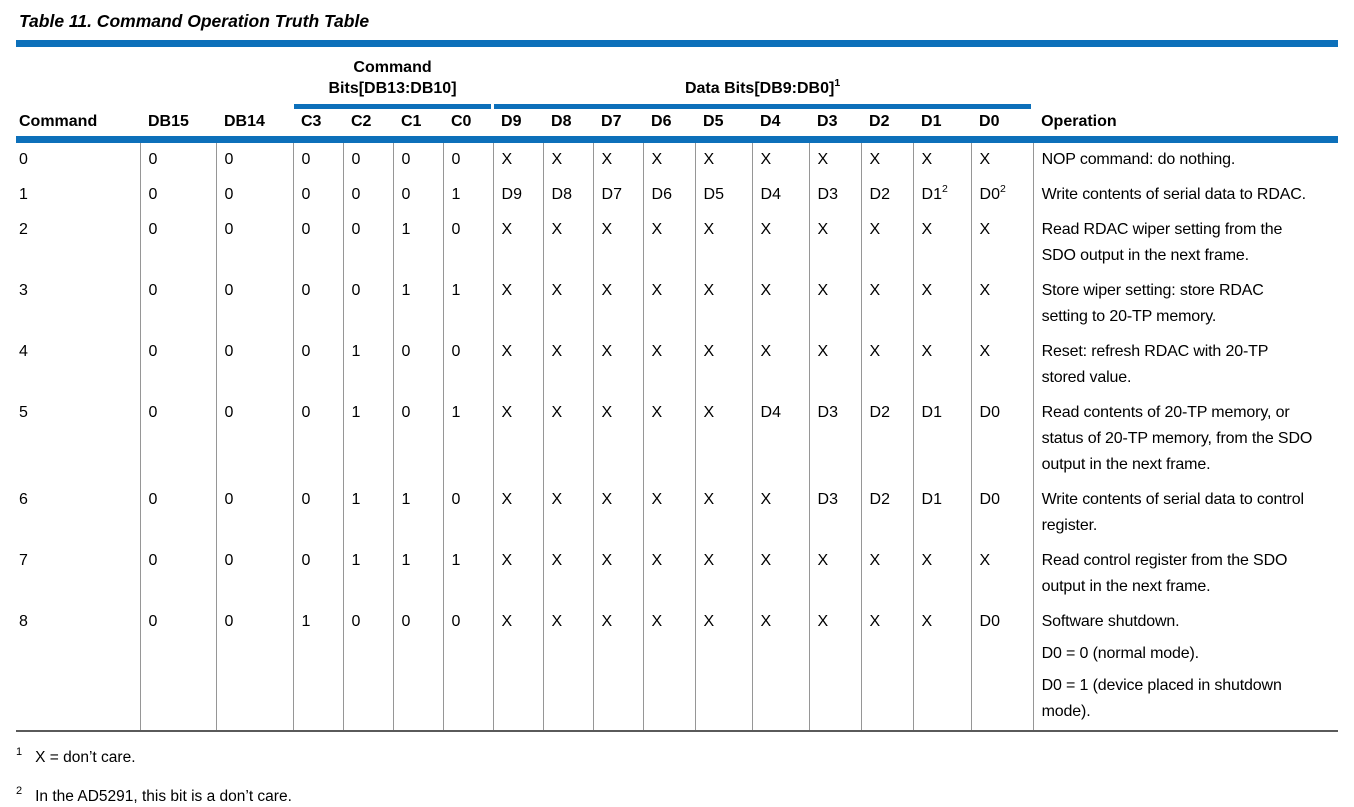  What do you see at coordinates (78, 513) in the screenshot?
I see `cell-command: 6` at bounding box center [78, 513].